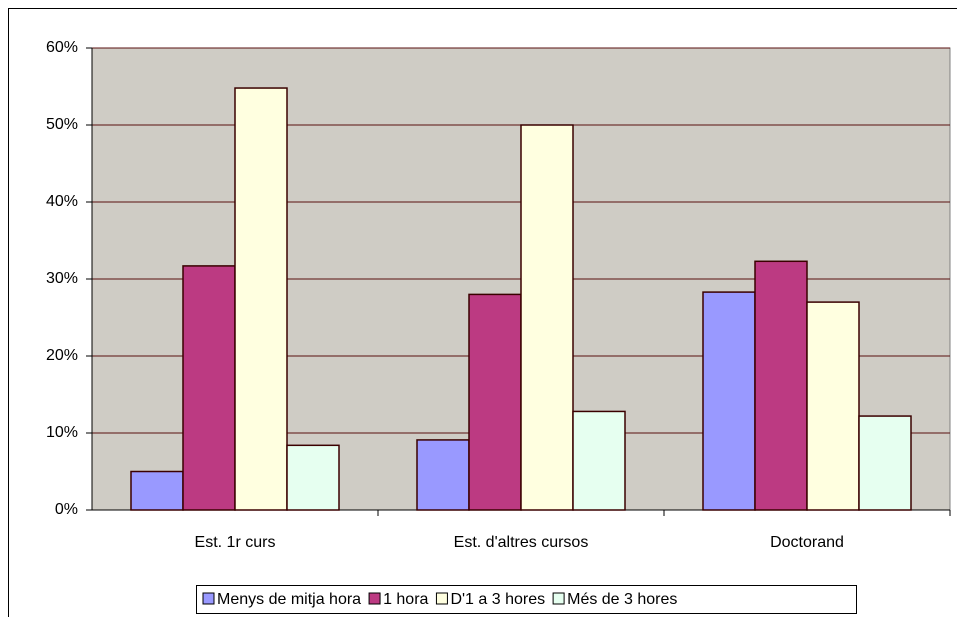 This screenshot has width=957, height=617. What do you see at coordinates (66, 509) in the screenshot?
I see `y-tick-label: 0%` at bounding box center [66, 509].